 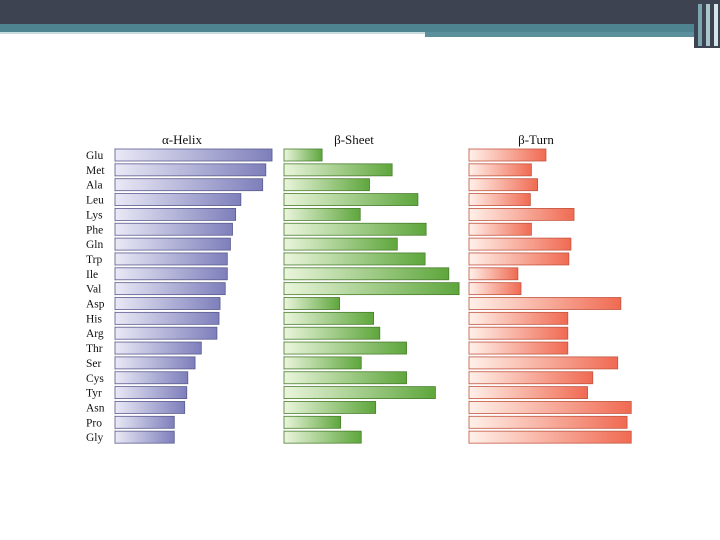 I want to click on bar-3-glu, so click(x=507, y=155).